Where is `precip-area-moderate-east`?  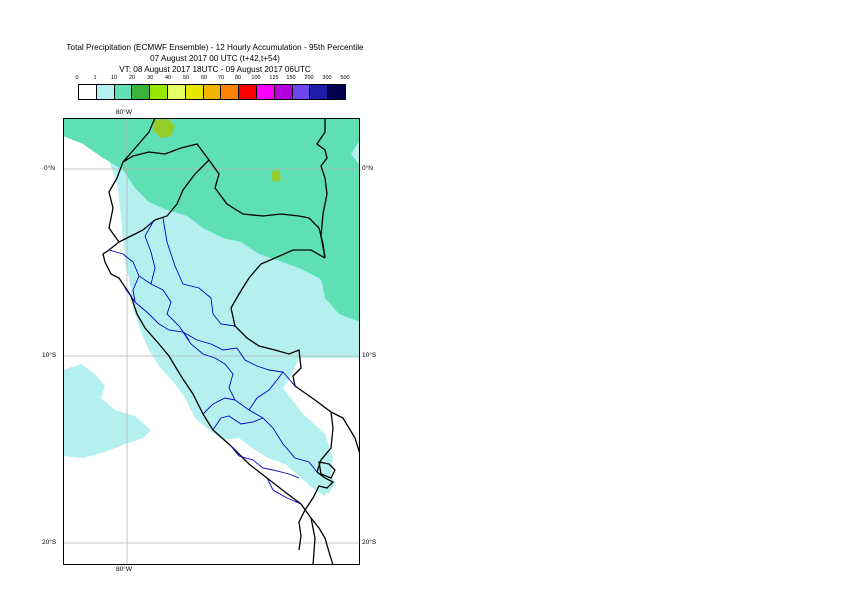
precip-area-moderate-east is located at coordinates (339, 295).